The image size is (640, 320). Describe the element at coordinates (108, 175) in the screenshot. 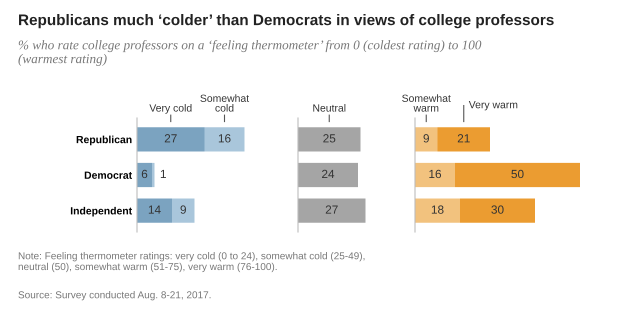

I see `y-tick-label: Democrat` at that location.